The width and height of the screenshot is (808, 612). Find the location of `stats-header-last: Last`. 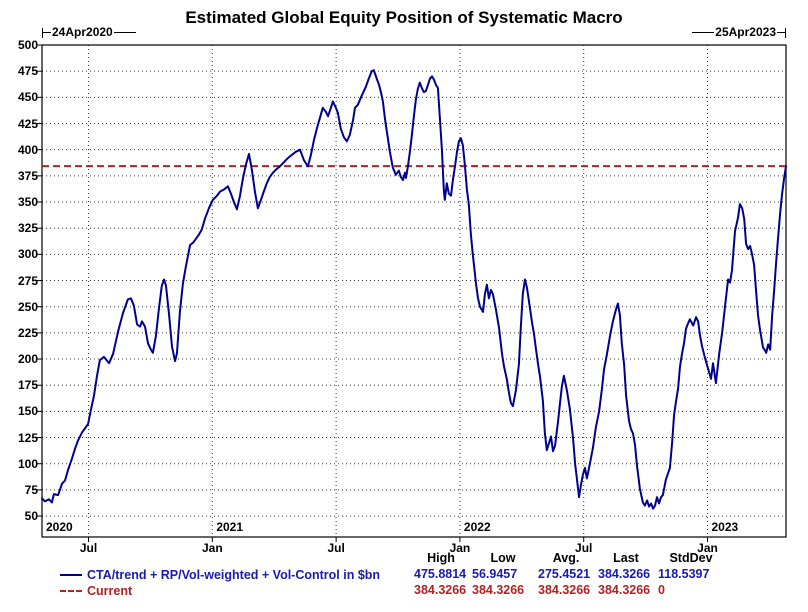

stats-header-last: Last is located at coordinates (626, 558).